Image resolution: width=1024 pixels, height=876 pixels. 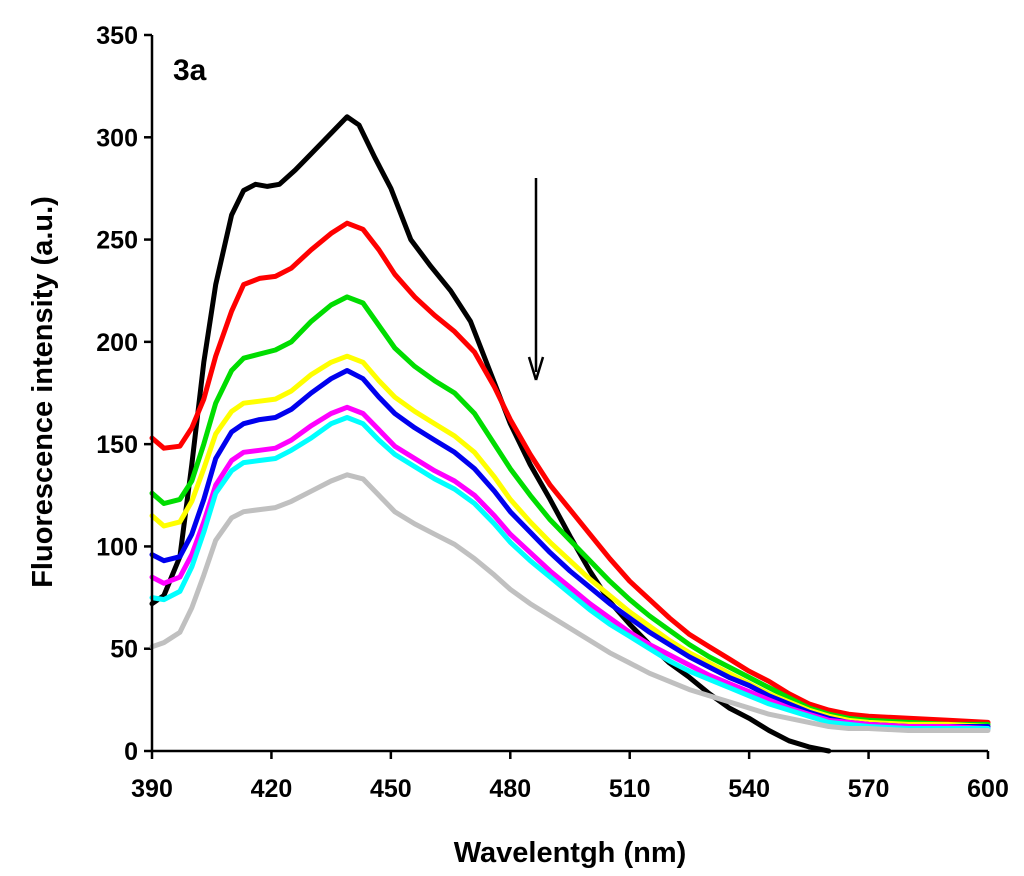 I want to click on y-tick-label: 200, so click(x=117, y=343).